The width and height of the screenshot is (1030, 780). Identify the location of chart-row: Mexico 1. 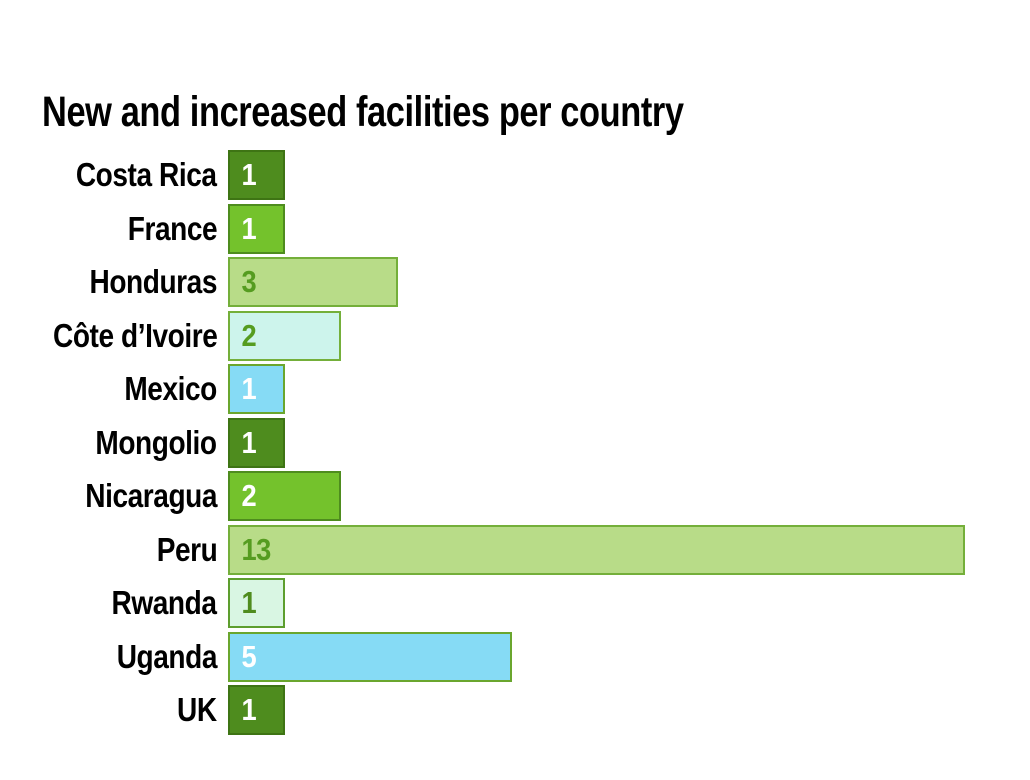
(515, 389).